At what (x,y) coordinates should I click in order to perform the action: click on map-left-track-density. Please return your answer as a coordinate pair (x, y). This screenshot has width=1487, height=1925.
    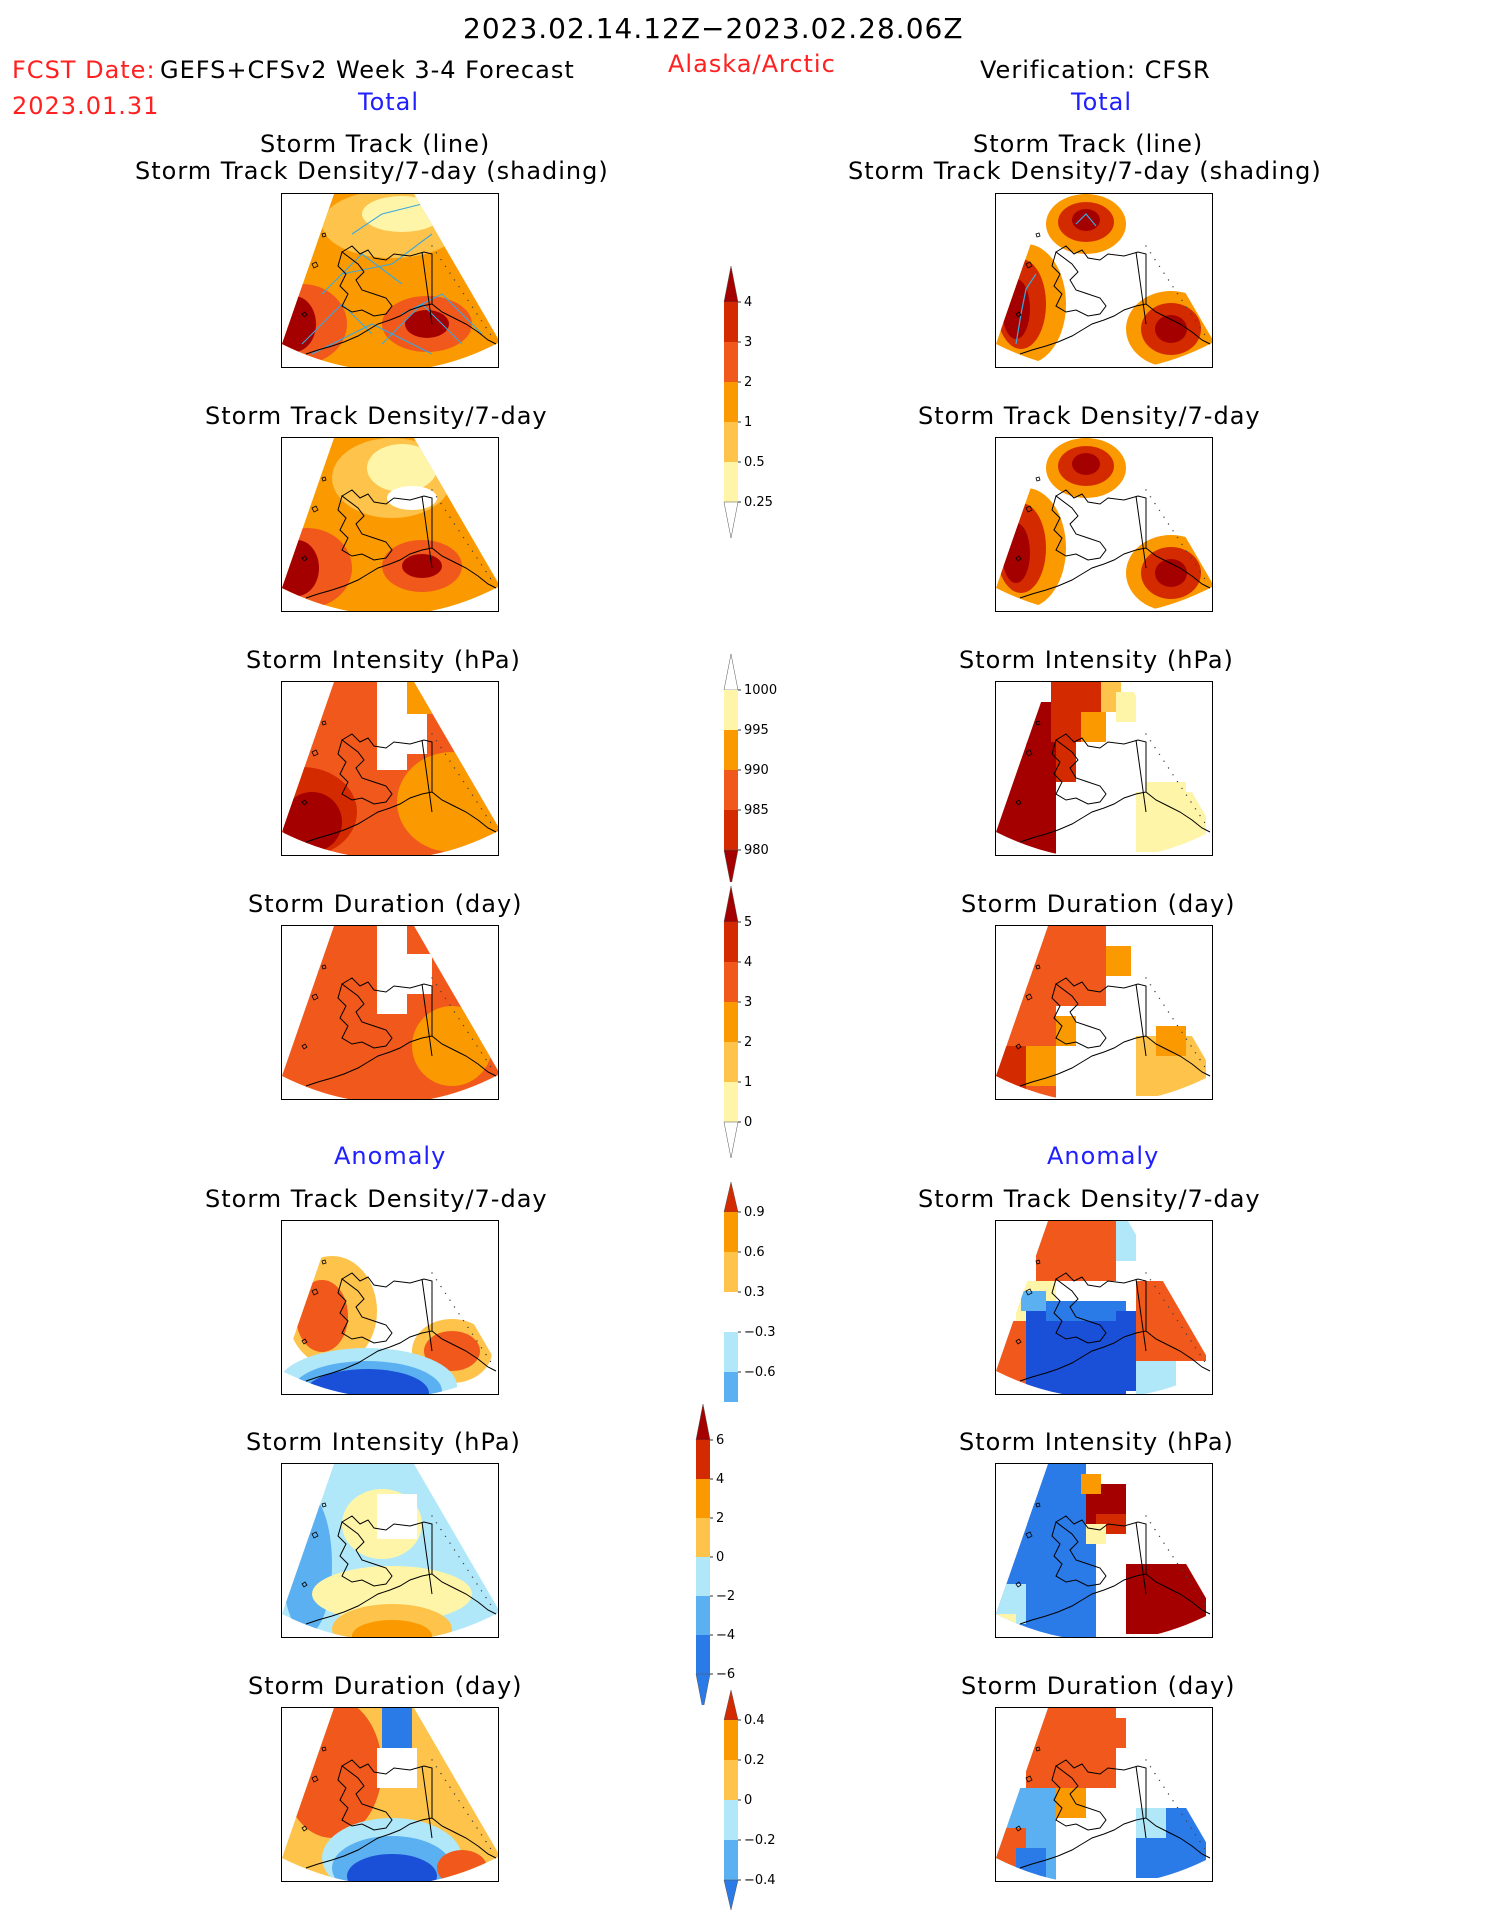
    Looking at the image, I should click on (390, 524).